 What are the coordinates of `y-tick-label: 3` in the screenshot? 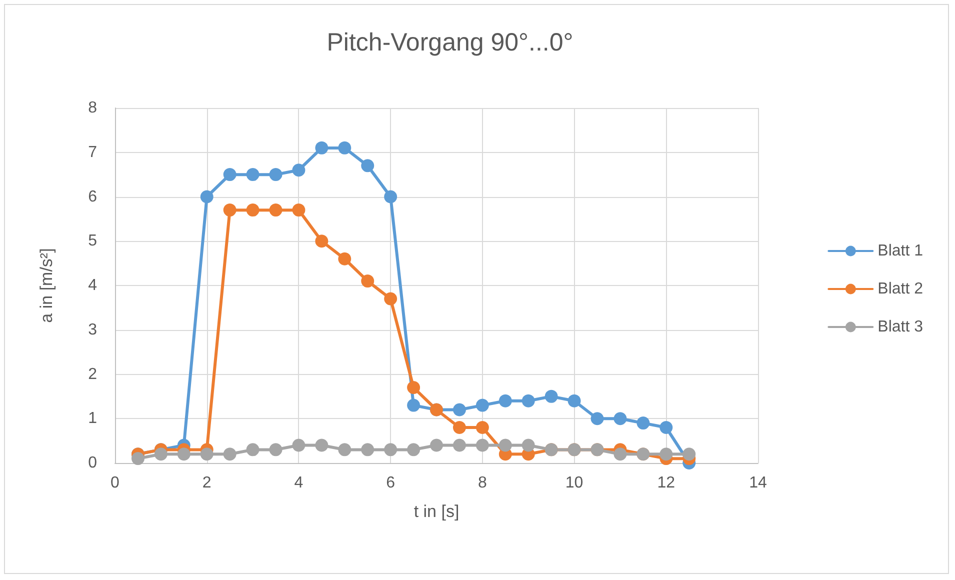 It's located at (93, 329).